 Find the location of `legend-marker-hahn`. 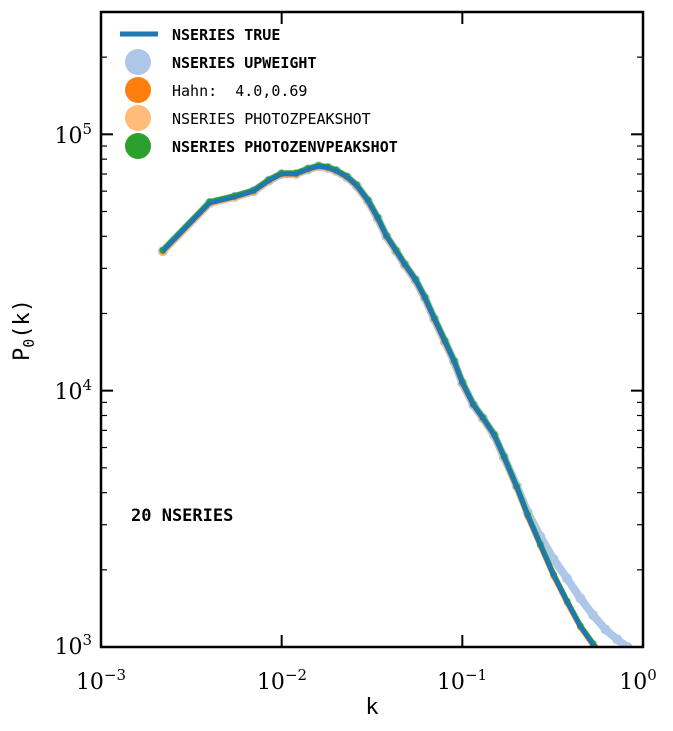

legend-marker-hahn is located at coordinates (138, 90).